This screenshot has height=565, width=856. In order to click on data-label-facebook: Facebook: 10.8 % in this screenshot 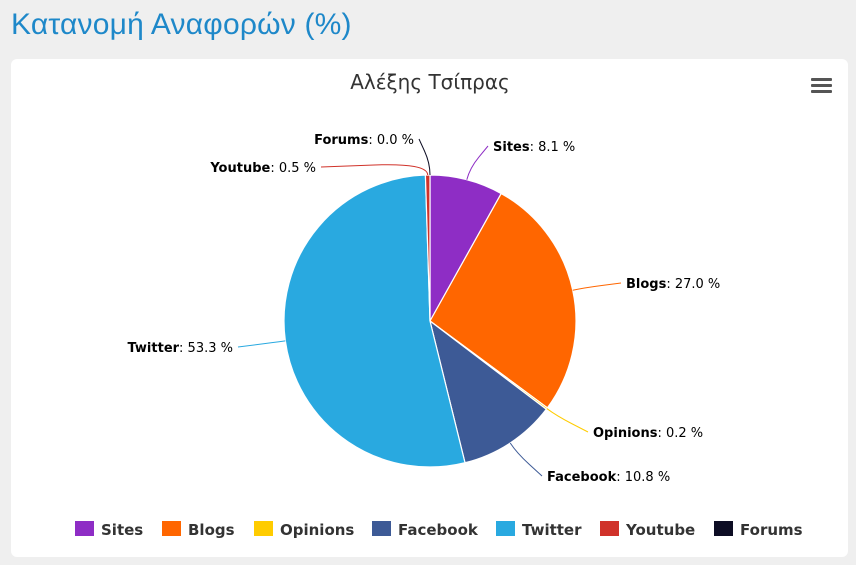, I will do `click(608, 477)`.